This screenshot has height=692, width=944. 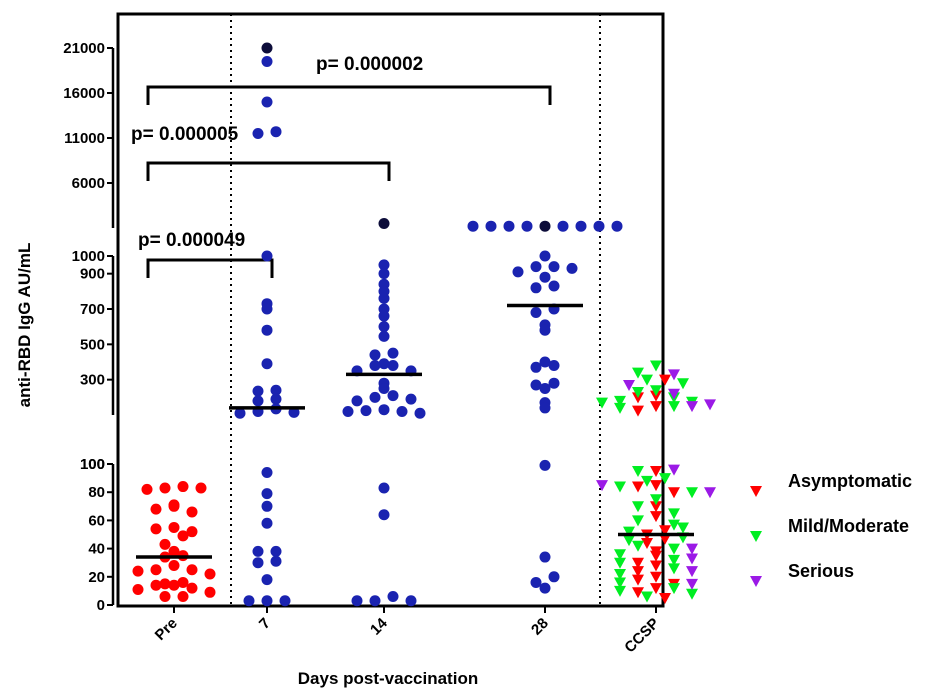 I want to click on p-value-bracket, so click(x=349, y=95).